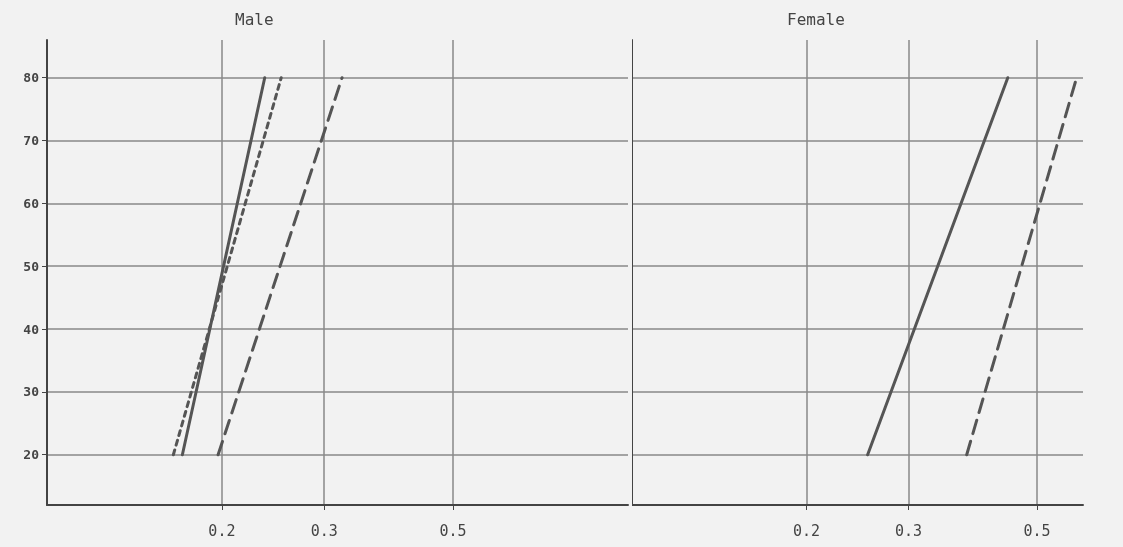  Describe the element at coordinates (31, 392) in the screenshot. I see `y-tick-label: 30` at that location.